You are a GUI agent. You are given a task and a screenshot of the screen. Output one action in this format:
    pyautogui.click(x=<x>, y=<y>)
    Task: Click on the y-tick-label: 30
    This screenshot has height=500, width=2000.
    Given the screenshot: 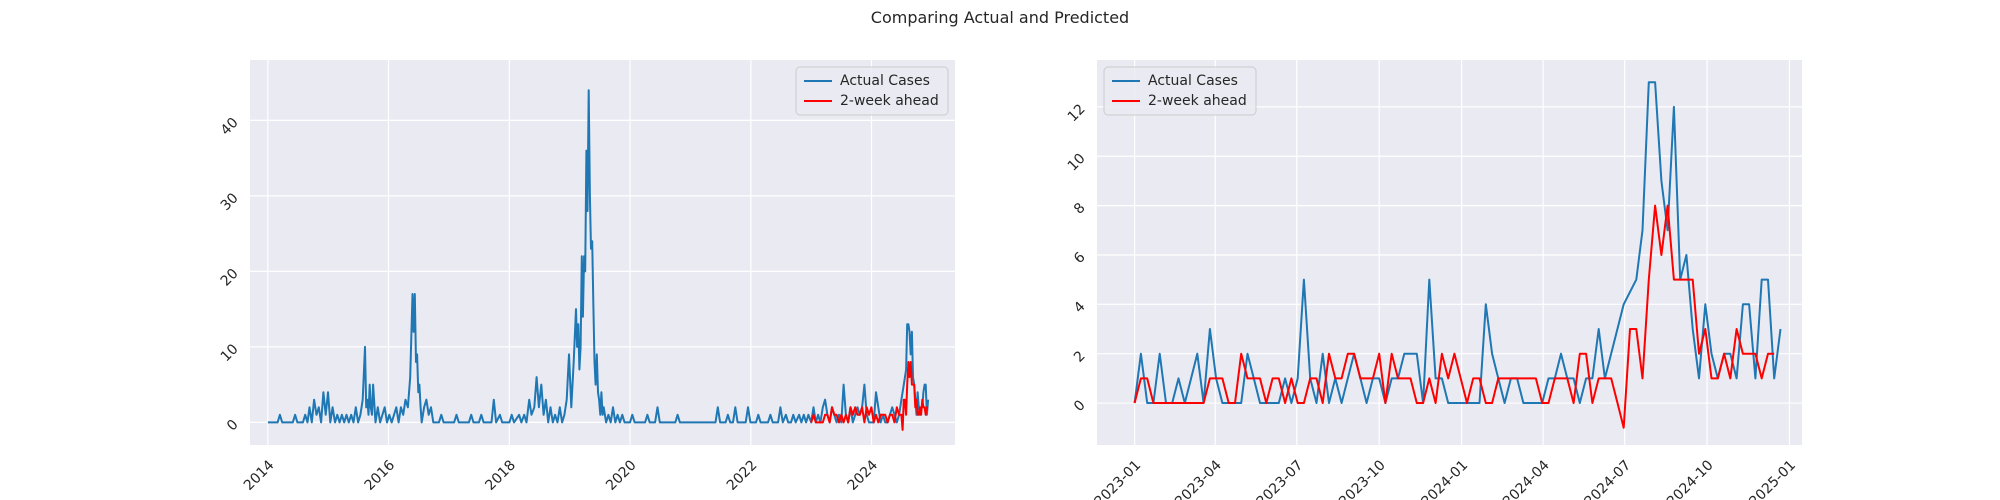 What is the action you would take?
    pyautogui.click(x=230, y=202)
    